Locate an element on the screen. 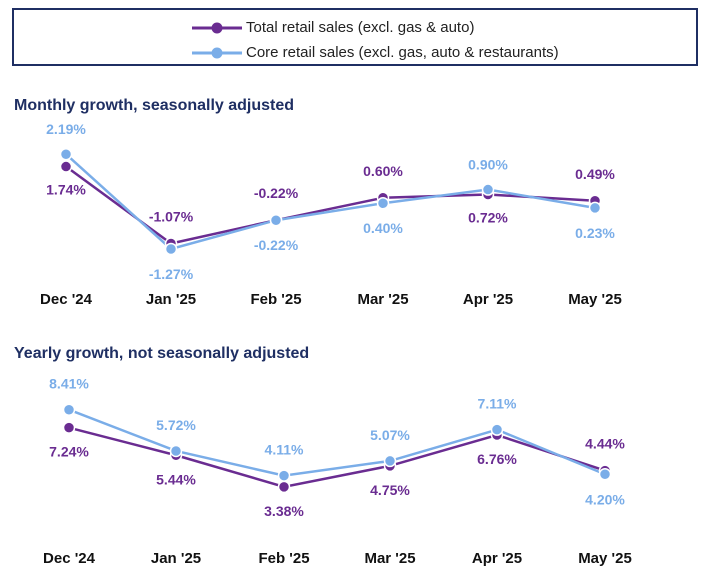 Image resolution: width=715 pixels, height=588 pixels. data-label-total: 3.38% is located at coordinates (284, 511).